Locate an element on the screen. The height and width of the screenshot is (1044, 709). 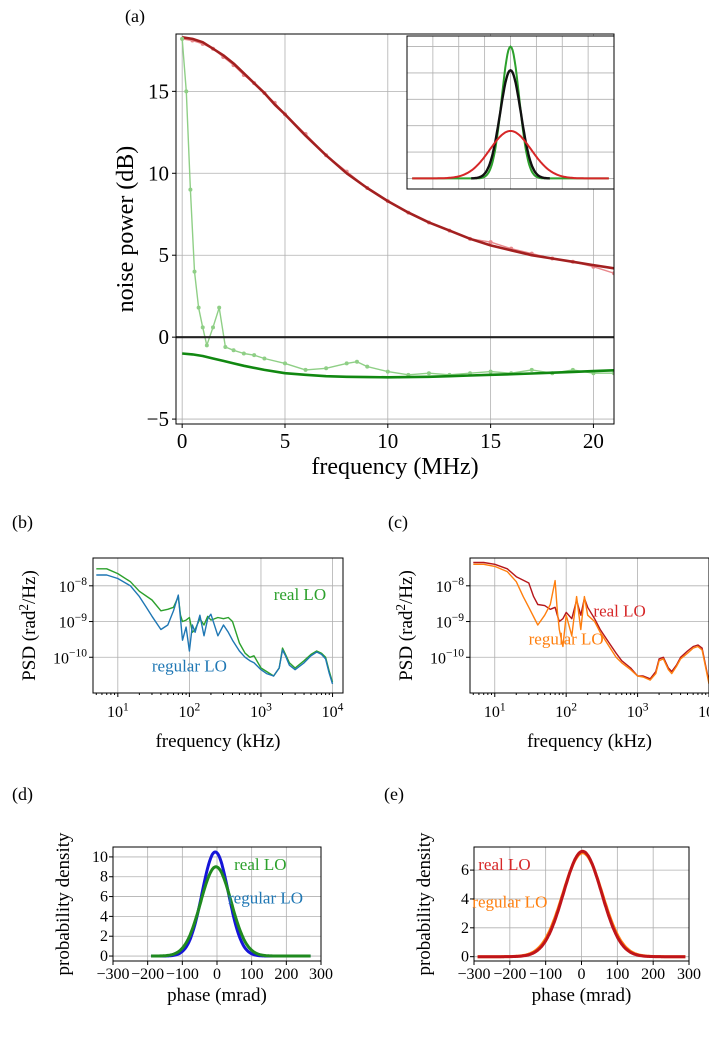
y-tick-label: 0 is located at coordinates (164, 337).